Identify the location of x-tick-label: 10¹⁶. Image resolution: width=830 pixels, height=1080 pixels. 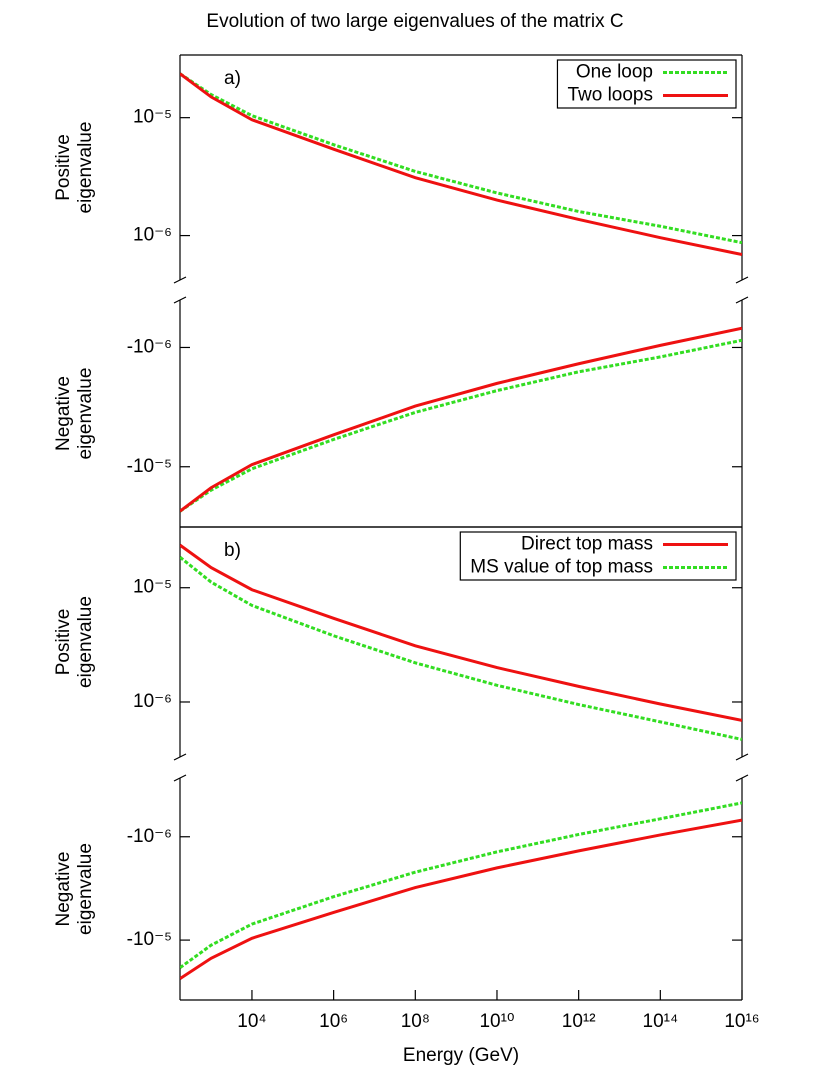
(741, 1021).